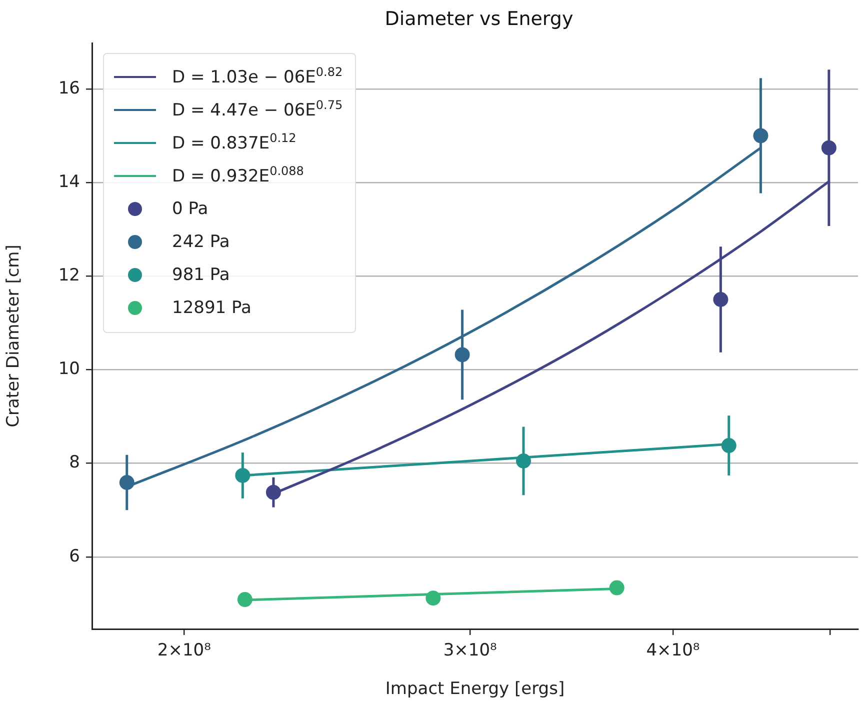  Describe the element at coordinates (69, 369) in the screenshot. I see `y-tick-label: 10` at that location.